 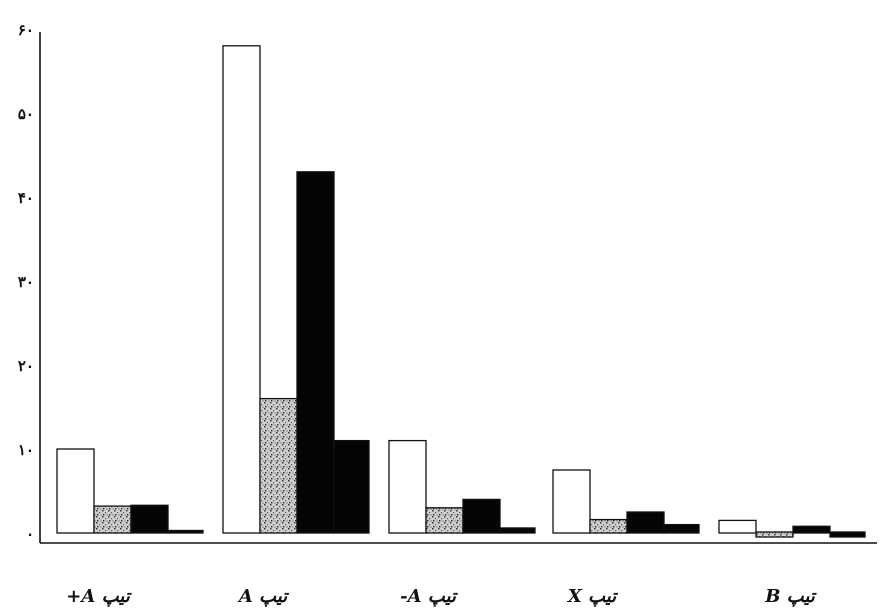 What do you see at coordinates (30, 534) in the screenshot?
I see `y-tick-label: ۰` at bounding box center [30, 534].